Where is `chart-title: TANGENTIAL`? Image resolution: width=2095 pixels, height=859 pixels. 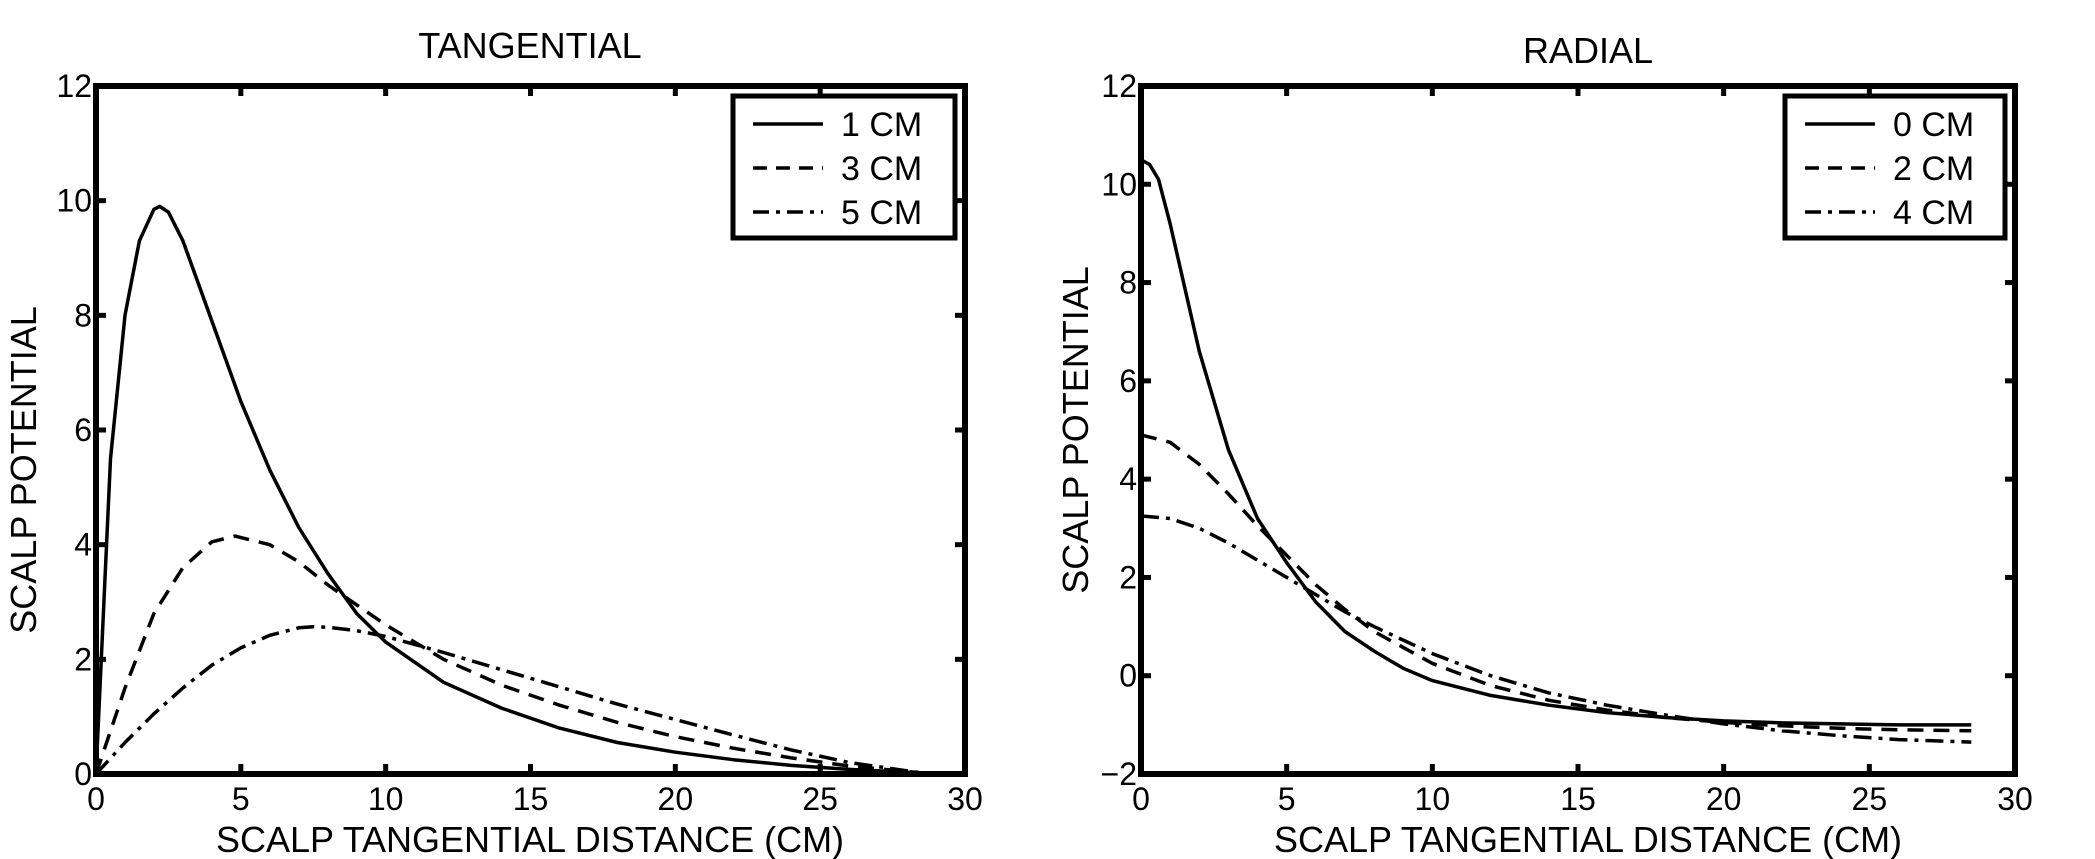 chart-title: TANGENTIAL is located at coordinates (529, 45).